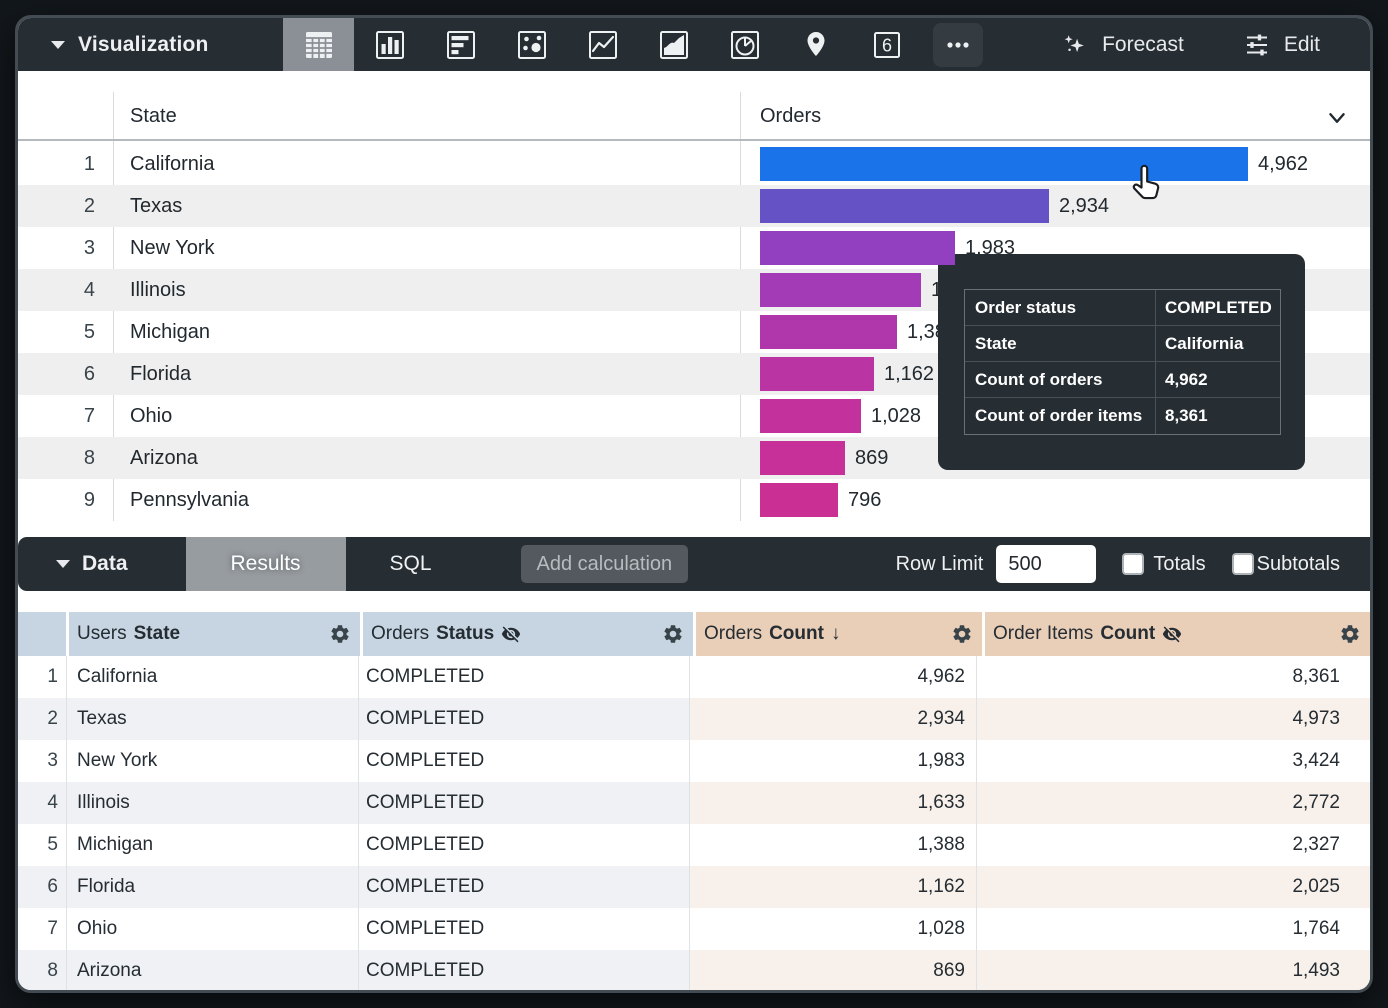 The image size is (1388, 1008). I want to click on order-items-count-cell: 3,424, so click(1173, 761).